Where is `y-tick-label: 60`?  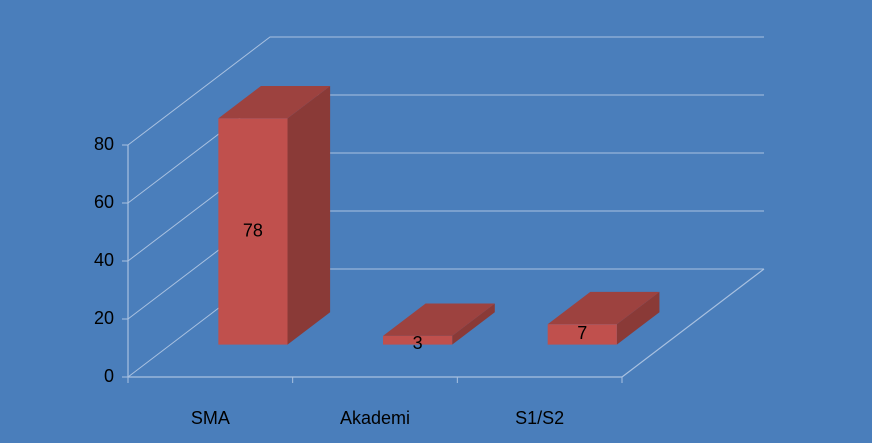
y-tick-label: 60 is located at coordinates (104, 202).